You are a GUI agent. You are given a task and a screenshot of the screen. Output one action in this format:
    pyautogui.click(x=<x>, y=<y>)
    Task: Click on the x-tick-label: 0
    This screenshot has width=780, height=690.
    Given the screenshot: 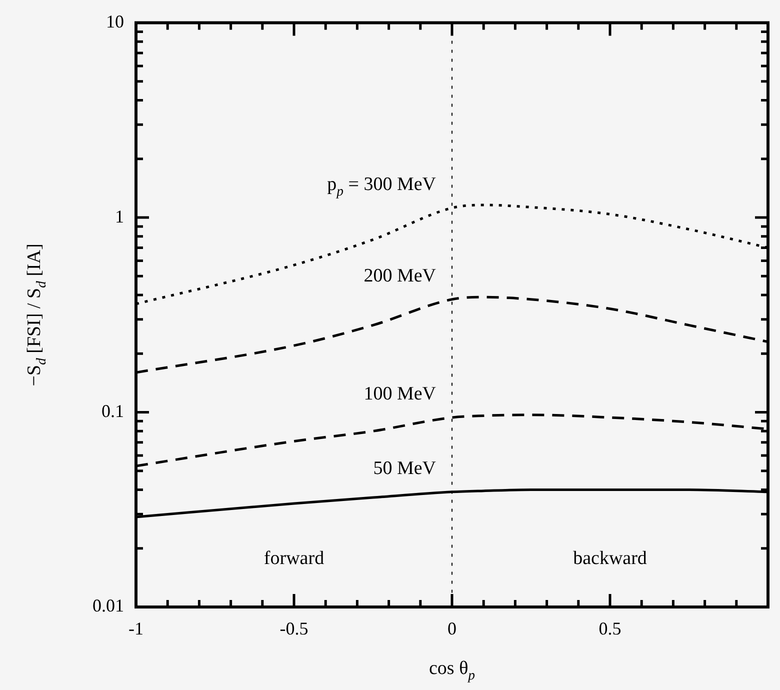 What is the action you would take?
    pyautogui.click(x=452, y=628)
    